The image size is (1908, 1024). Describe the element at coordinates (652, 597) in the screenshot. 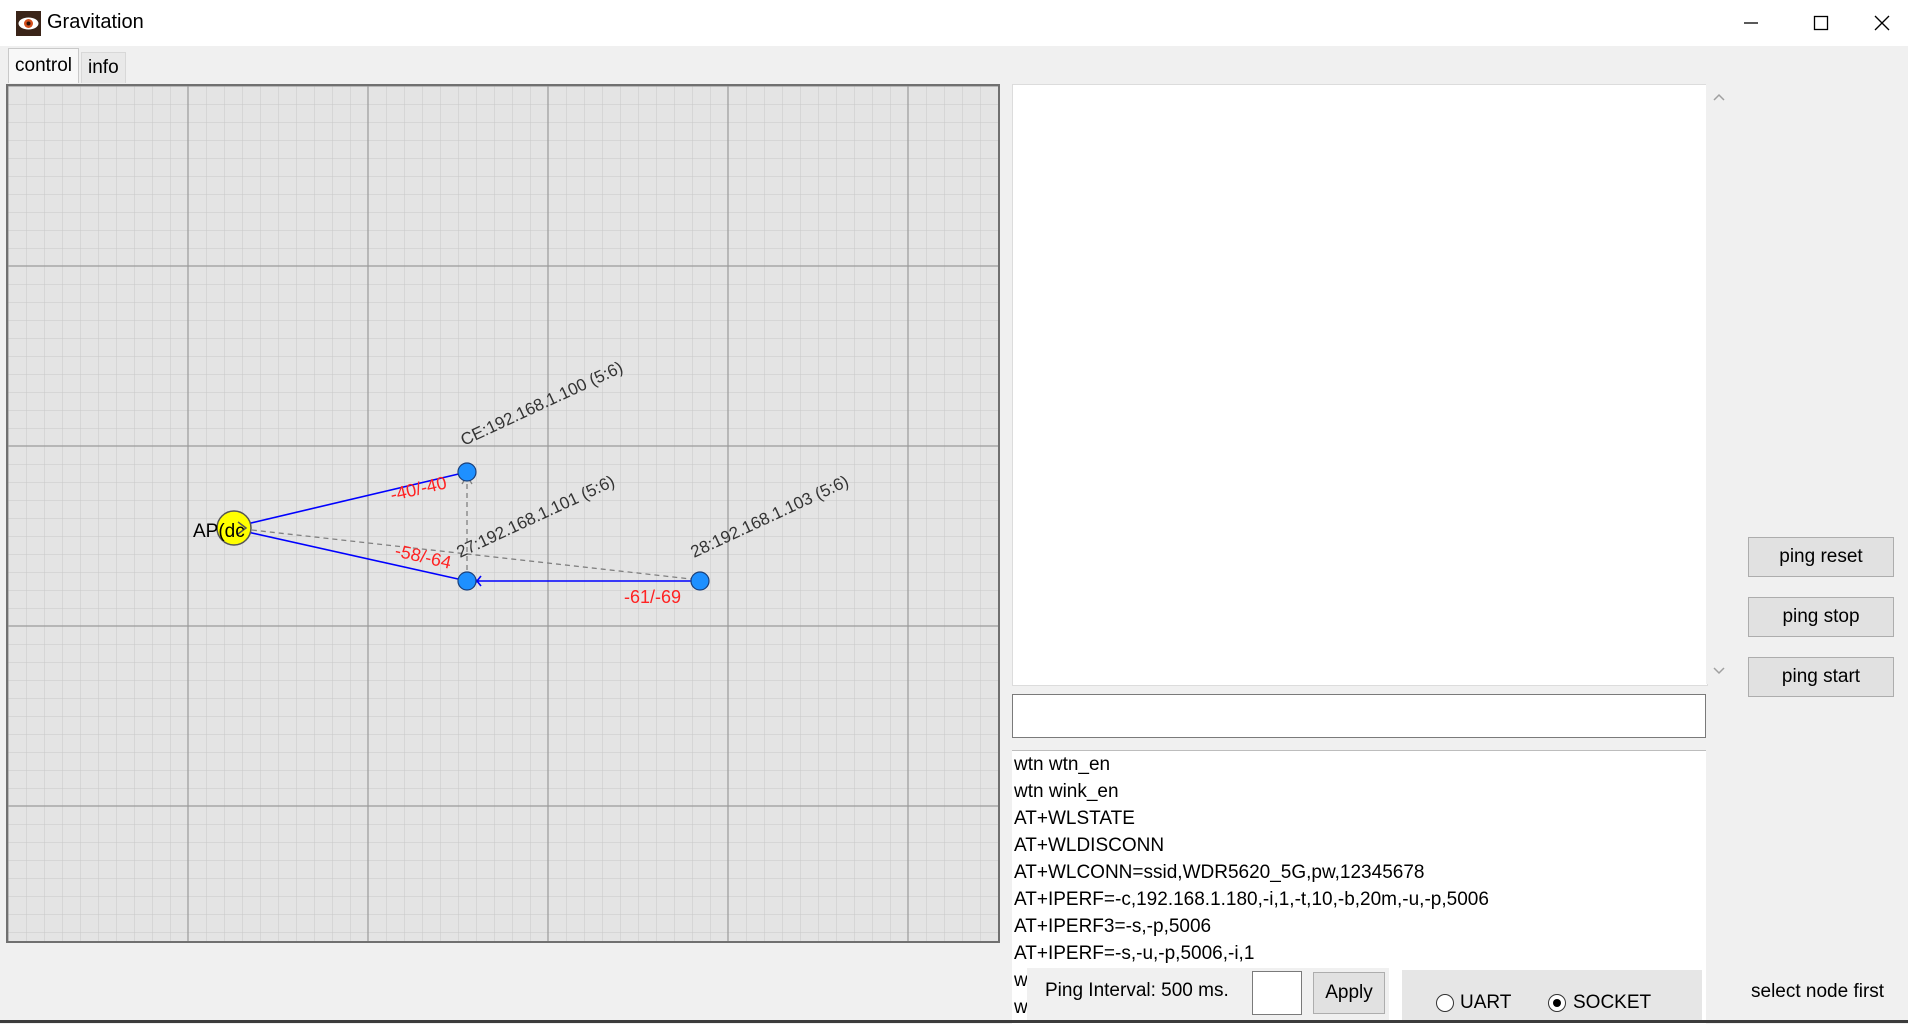

I see `rssi-label-28: -61/-69` at that location.